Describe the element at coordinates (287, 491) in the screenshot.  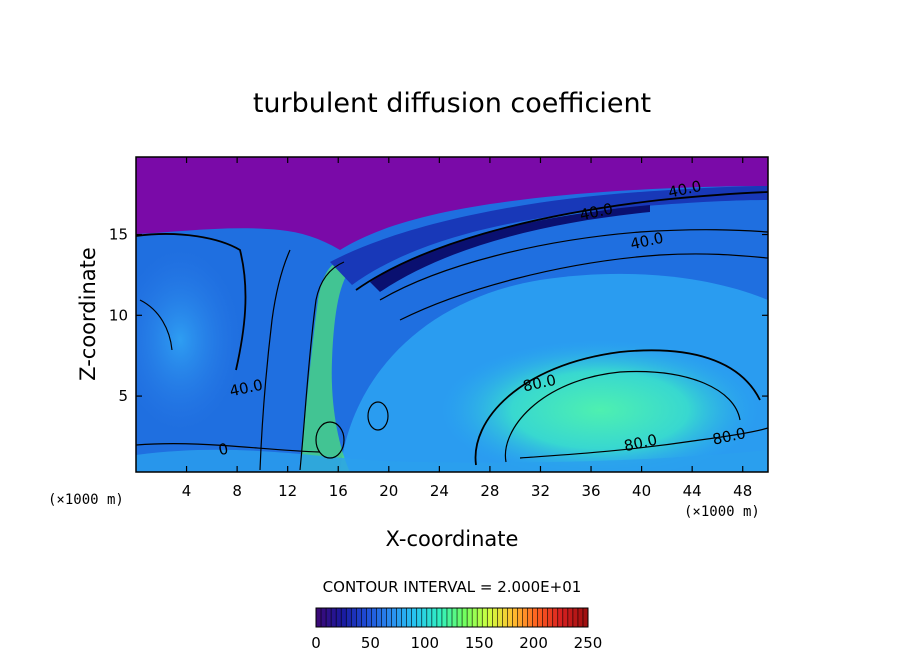
I see `x-tick-label: 12` at that location.